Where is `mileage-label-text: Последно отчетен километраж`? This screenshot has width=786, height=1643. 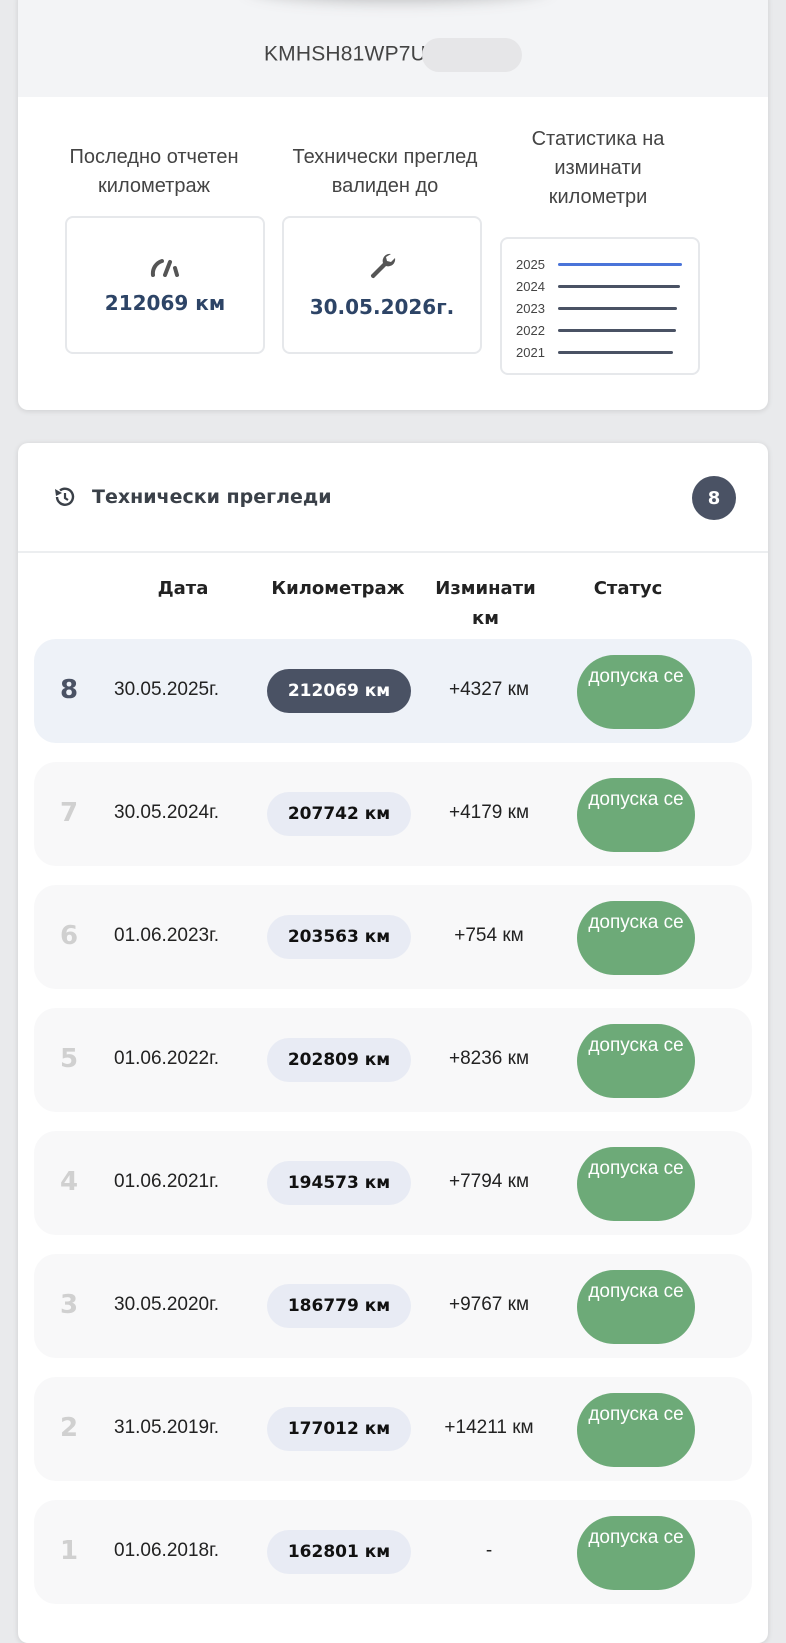 mileage-label-text: Последно отчетен километраж is located at coordinates (154, 171).